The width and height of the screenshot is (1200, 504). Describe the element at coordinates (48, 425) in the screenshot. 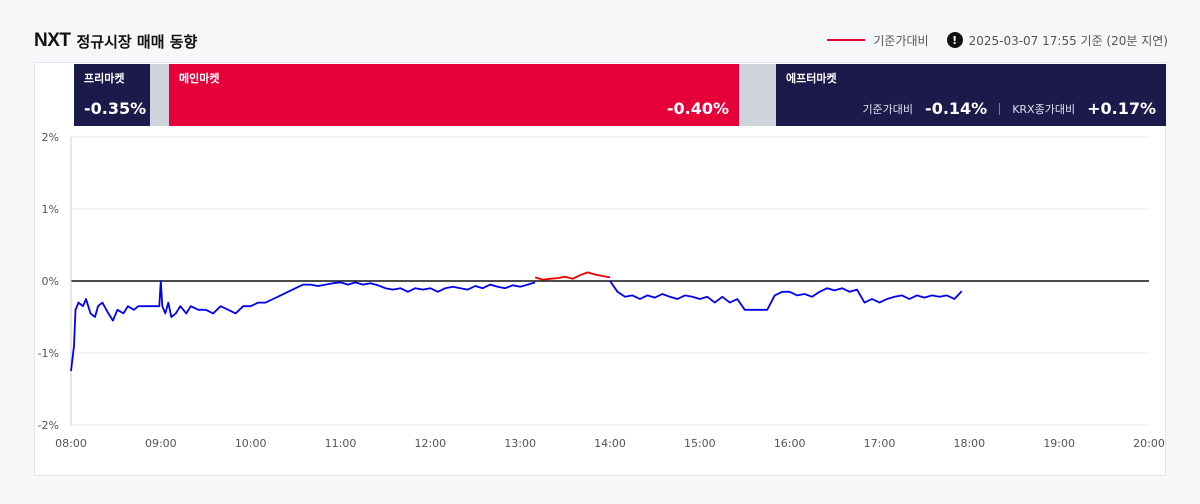

I see `y-tick-label: -2%` at that location.